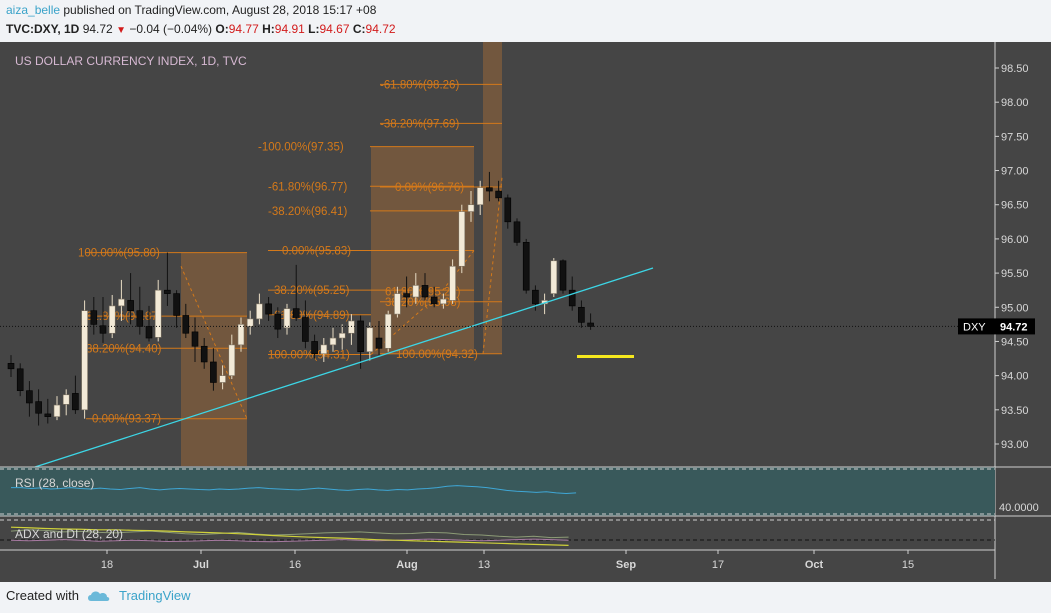 This screenshot has width=1051, height=613. Describe the element at coordinates (814, 565) in the screenshot. I see `time-tick-label: Oct` at that location.